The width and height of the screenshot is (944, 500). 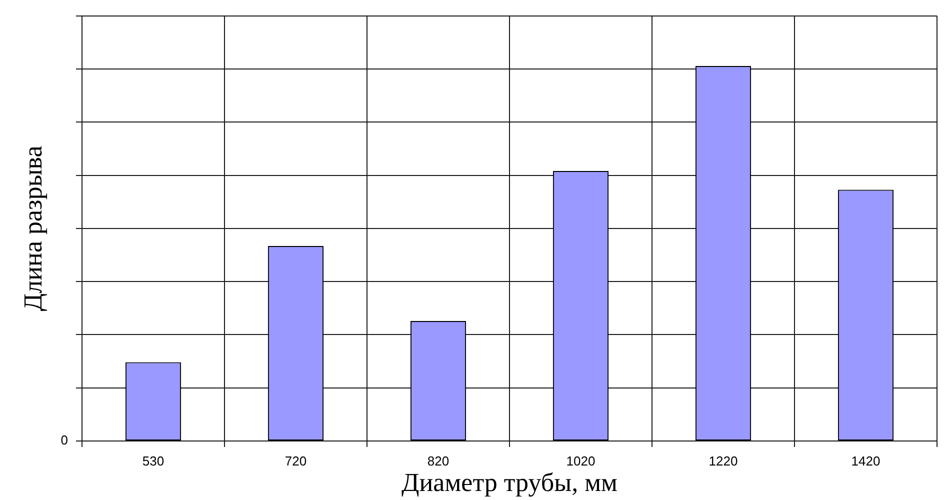 I want to click on x-axis-title: Диаметр трубы, мм, so click(x=510, y=483).